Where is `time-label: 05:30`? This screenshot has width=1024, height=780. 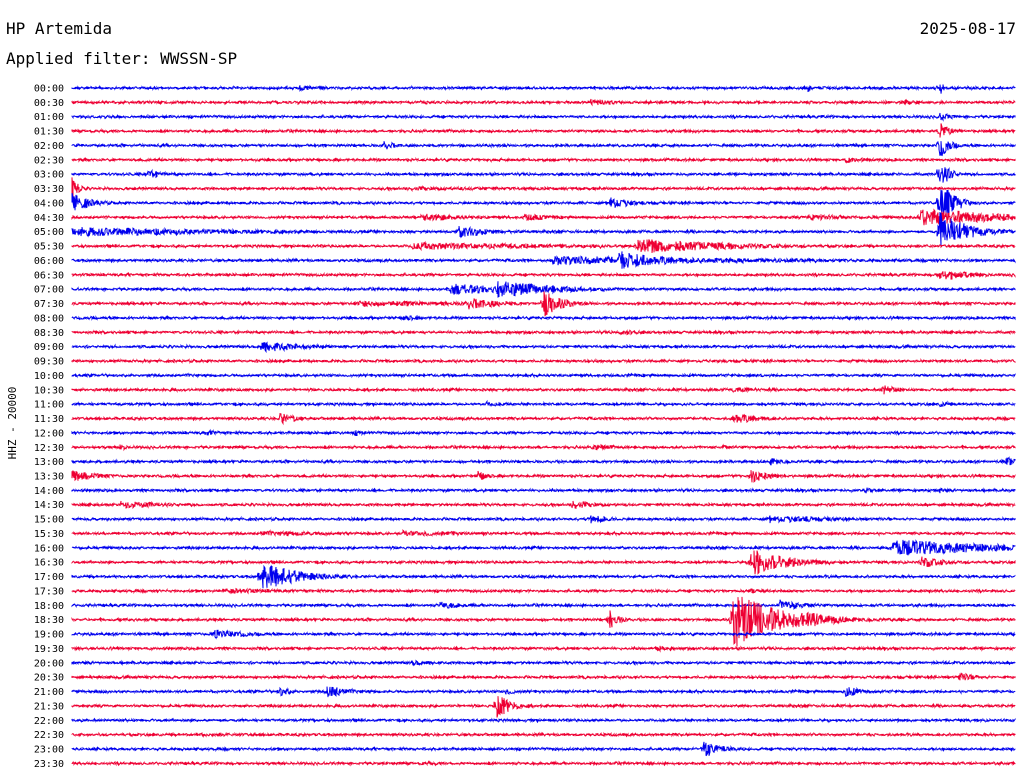
time-label: 05:30 is located at coordinates (49, 247).